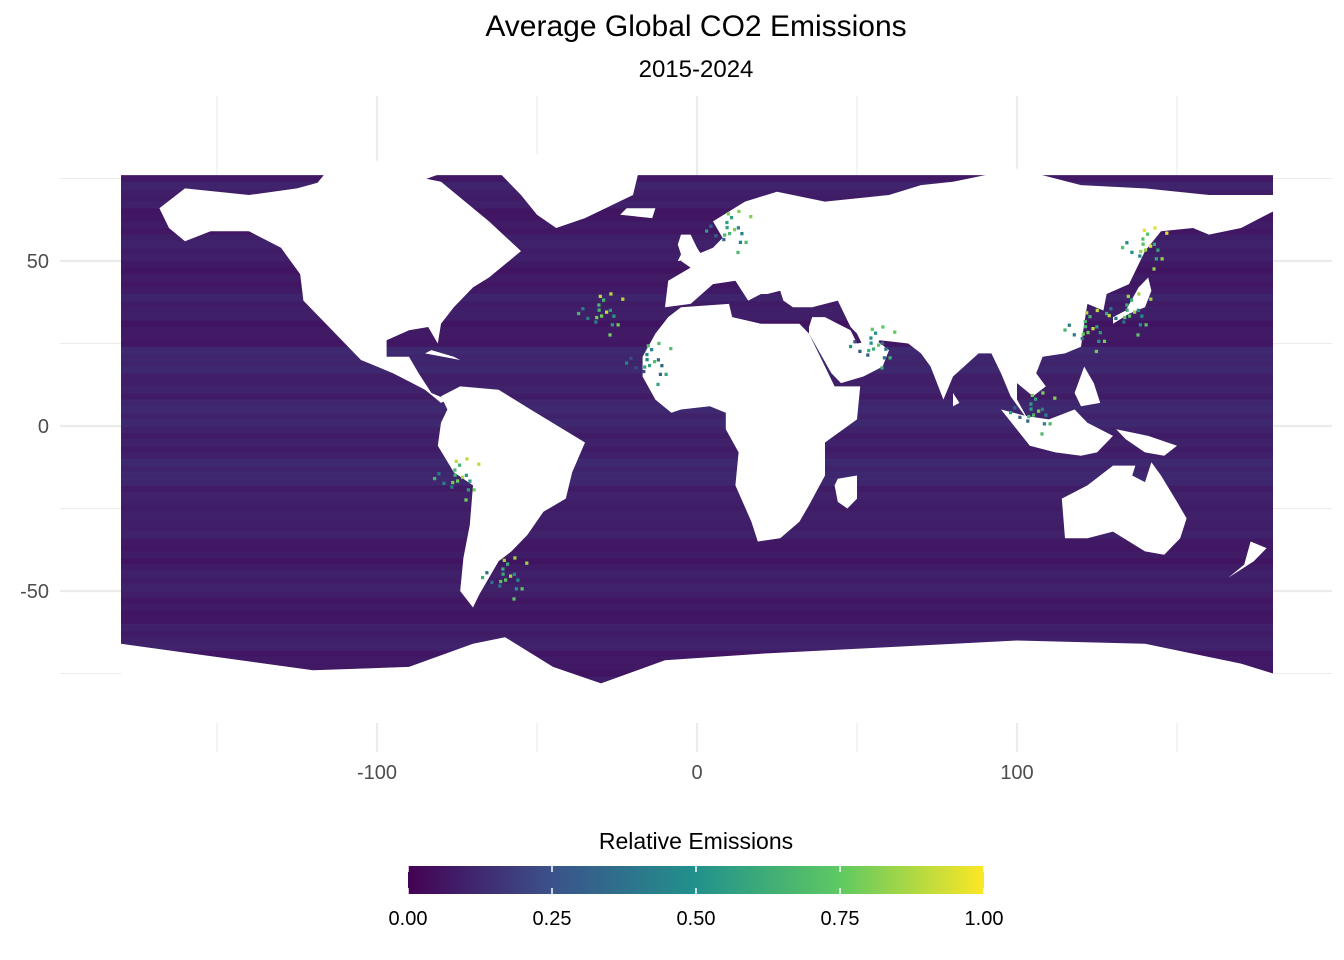 This screenshot has width=1344, height=960. What do you see at coordinates (840, 919) in the screenshot?
I see `colorbar-tick-label: 0.75` at bounding box center [840, 919].